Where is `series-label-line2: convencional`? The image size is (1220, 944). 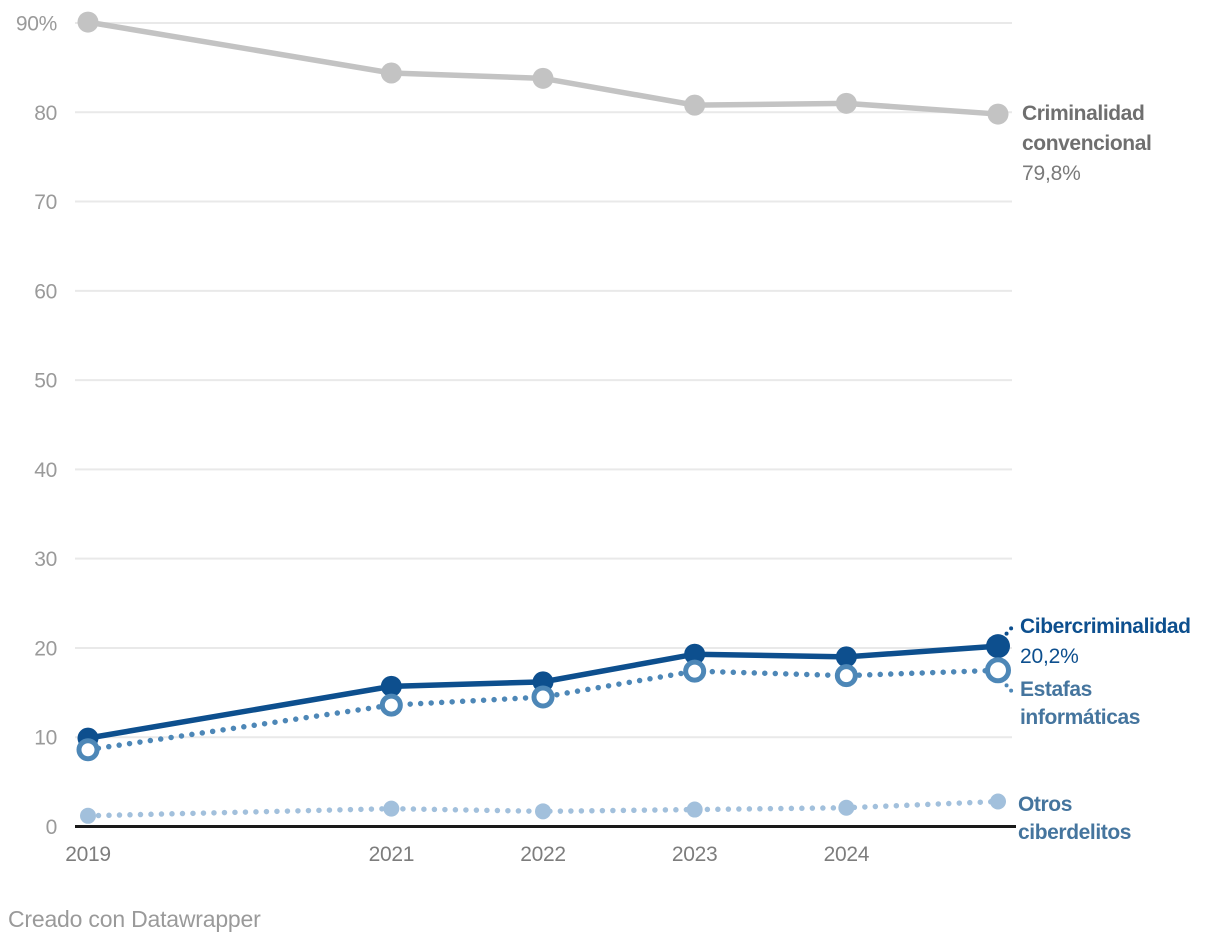
series-label-line2: convencional is located at coordinates (1087, 143).